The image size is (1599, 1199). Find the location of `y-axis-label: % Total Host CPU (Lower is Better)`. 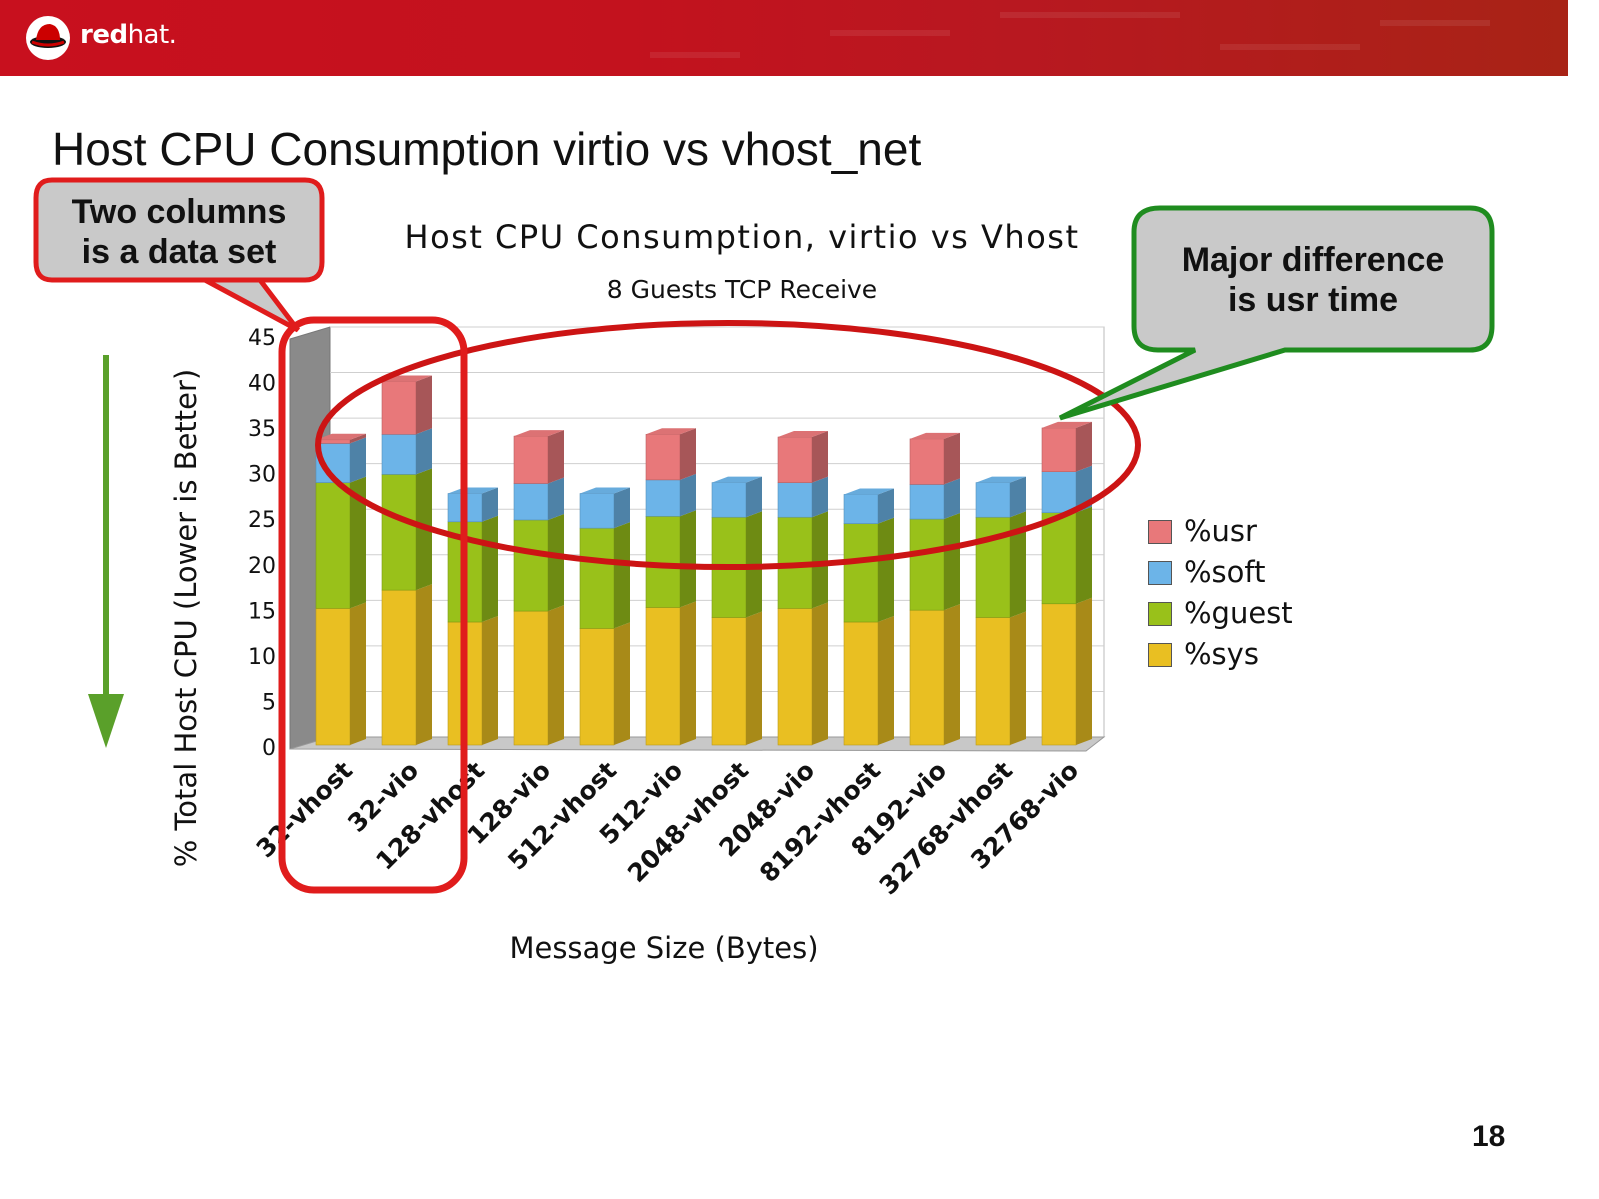

y-axis-label: % Total Host CPU (Lower is Better) is located at coordinates (186, 618).